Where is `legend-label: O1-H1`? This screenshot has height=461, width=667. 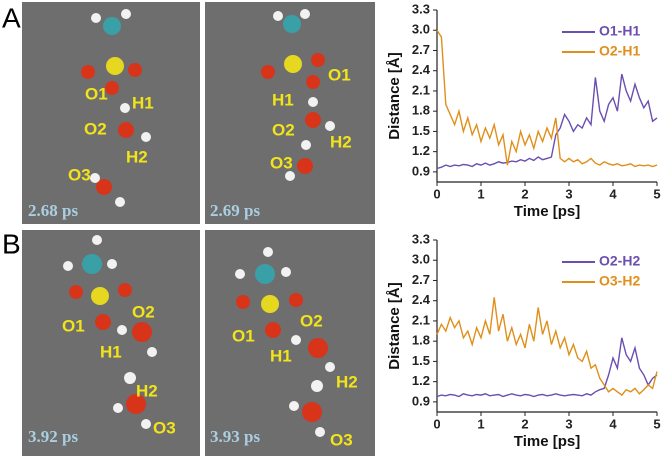 legend-label: O1-H1 is located at coordinates (619, 31).